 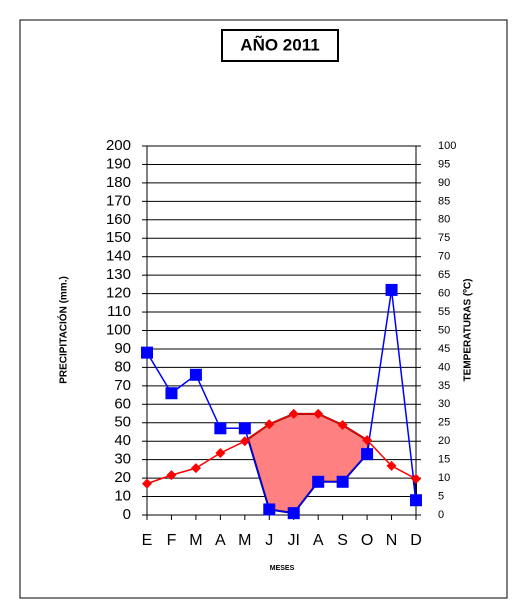 What do you see at coordinates (122, 422) in the screenshot?
I see `y-tick-label: 50` at bounding box center [122, 422].